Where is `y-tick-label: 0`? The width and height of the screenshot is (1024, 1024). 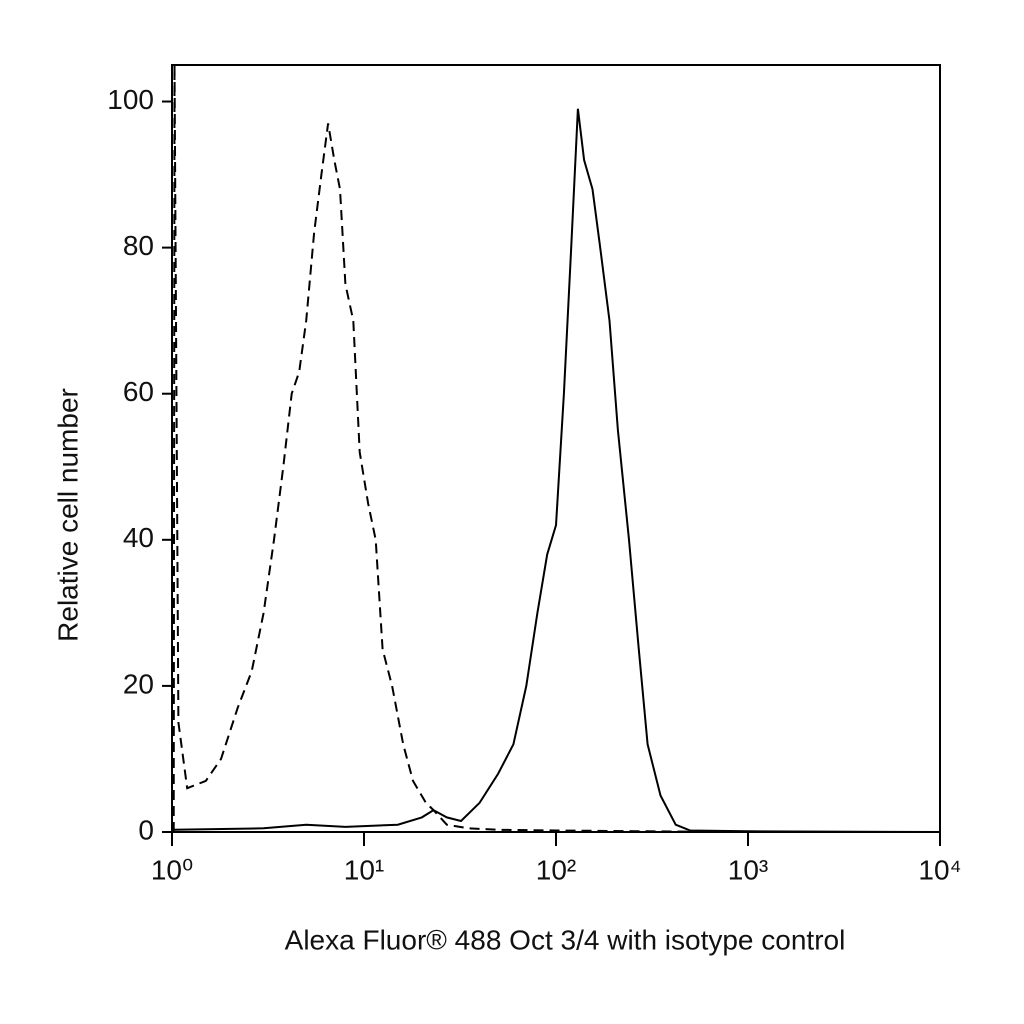
y-tick-label: 0 is located at coordinates (146, 829).